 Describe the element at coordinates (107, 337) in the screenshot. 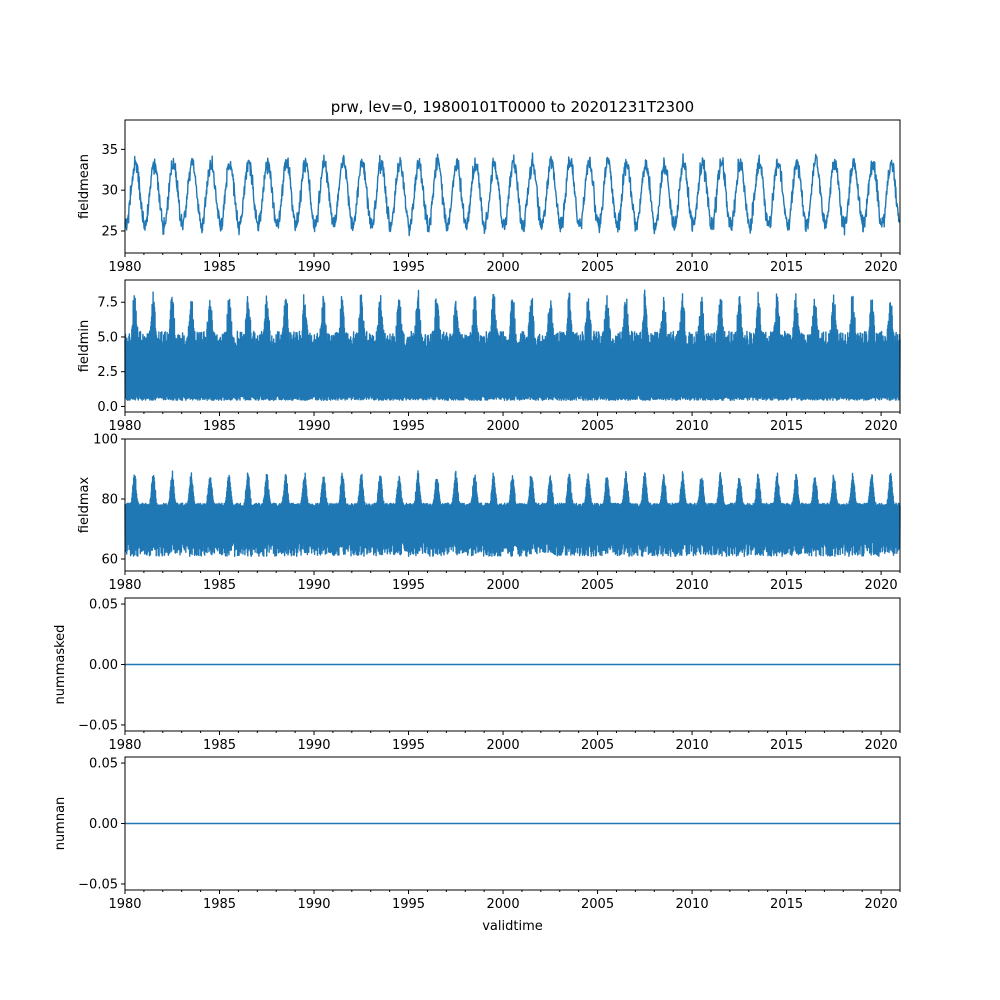

I see `y-tick-label: 5.0` at that location.